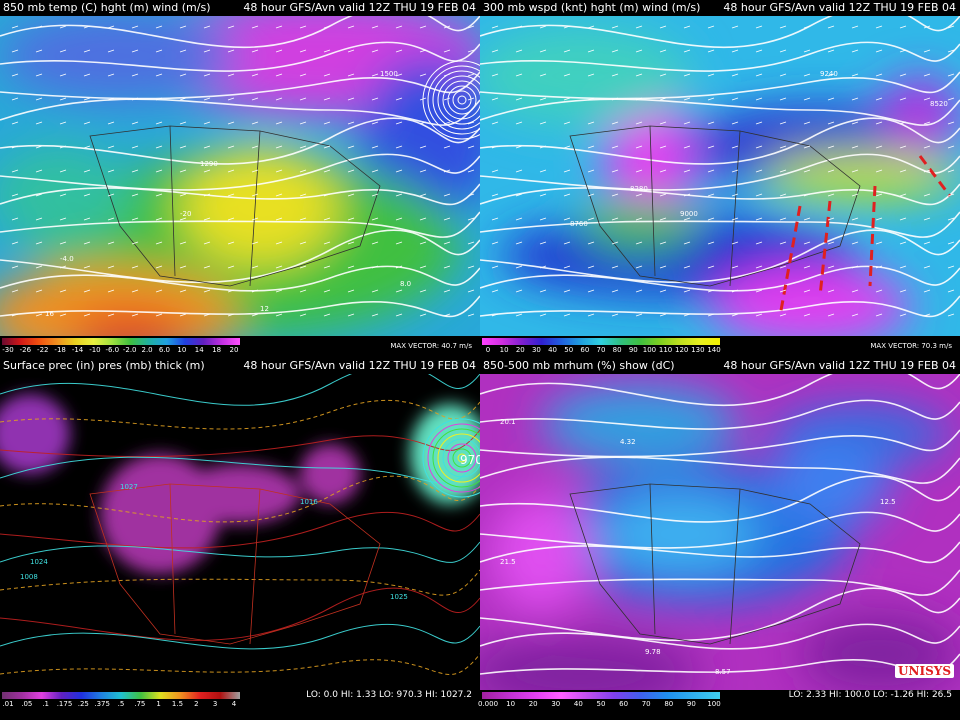  What do you see at coordinates (839, 7) in the screenshot?
I see `valid-time: 48 hour GFS/Avn valid 12Z THU 19 FEB 04` at bounding box center [839, 7].